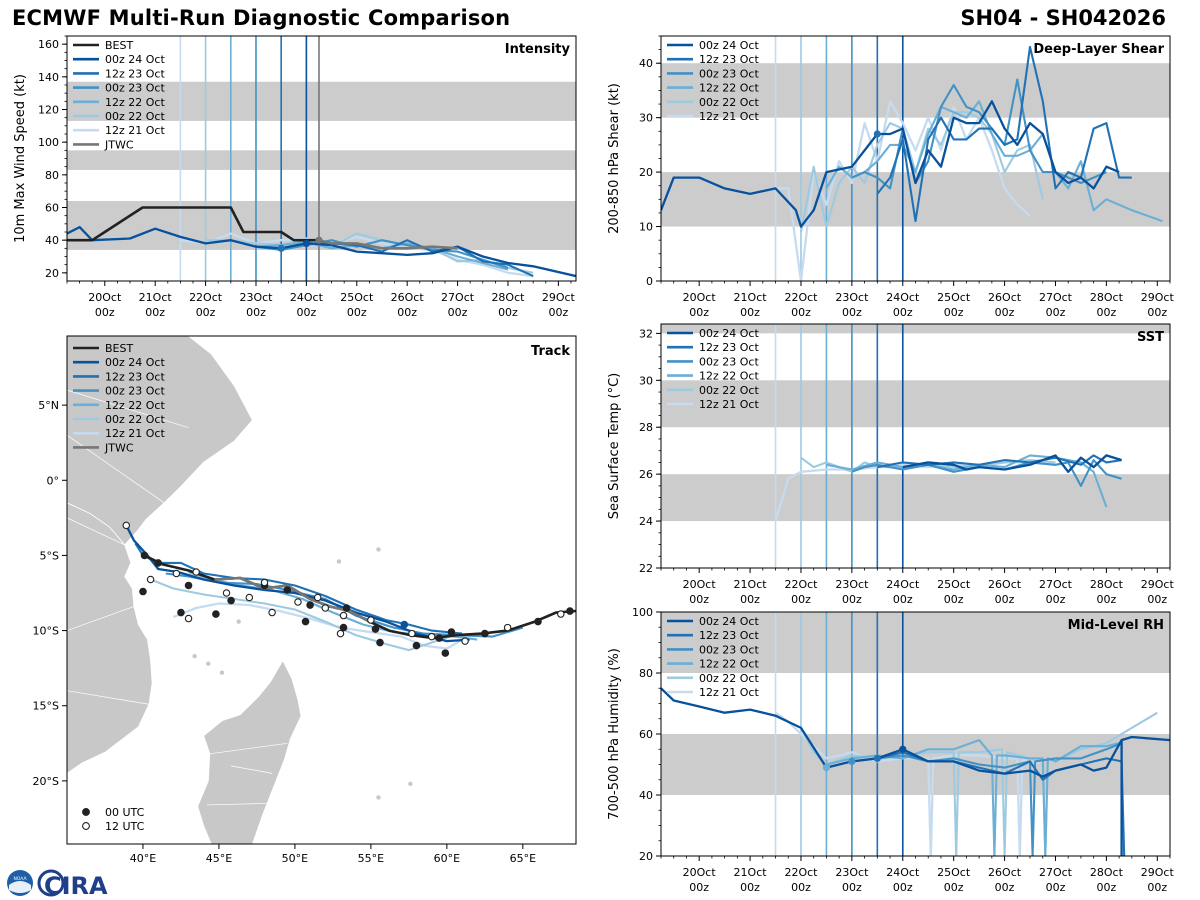 This screenshot has width=1200, height=900. What do you see at coordinates (649, 281) in the screenshot?
I see `shear-ytick-label: 0` at bounding box center [649, 281].